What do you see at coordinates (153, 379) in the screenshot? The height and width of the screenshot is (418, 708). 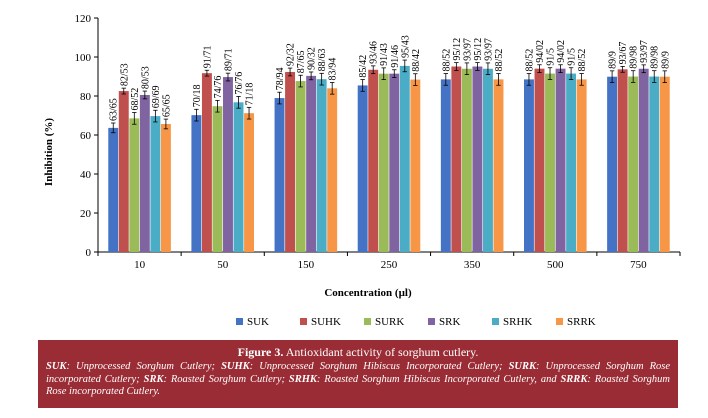 I see `caption-abbr: SRK` at bounding box center [153, 379].